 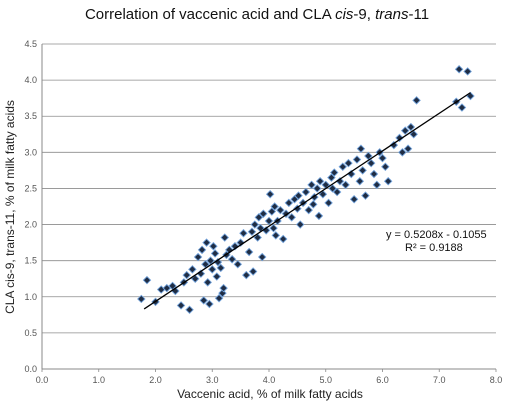 What do you see at coordinates (269, 380) in the screenshot?
I see `x-tick-label: 4.0` at bounding box center [269, 380].